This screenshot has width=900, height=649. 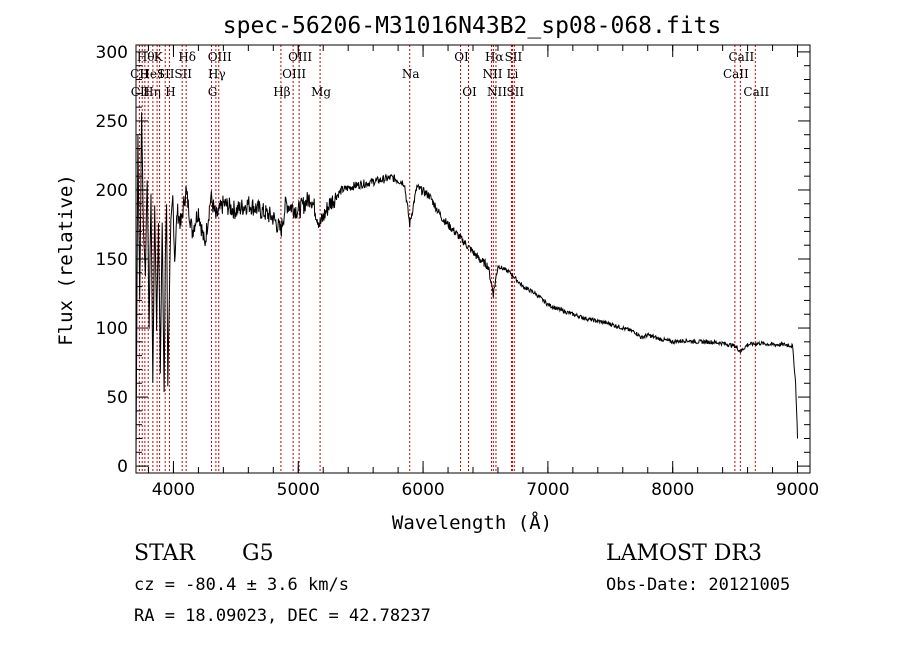 I want to click on object-class: STAR, so click(x=165, y=553).